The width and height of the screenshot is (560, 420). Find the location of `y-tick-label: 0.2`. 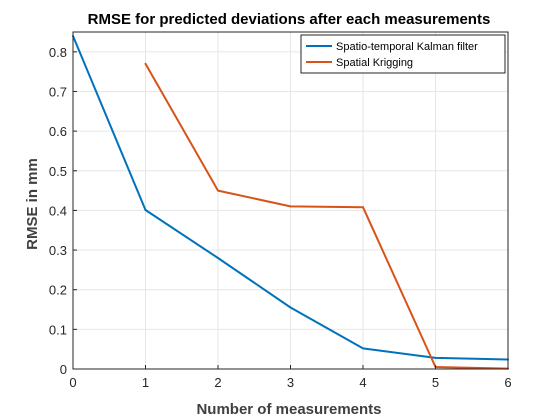

y-tick-label: 0.2 is located at coordinates (58, 290).